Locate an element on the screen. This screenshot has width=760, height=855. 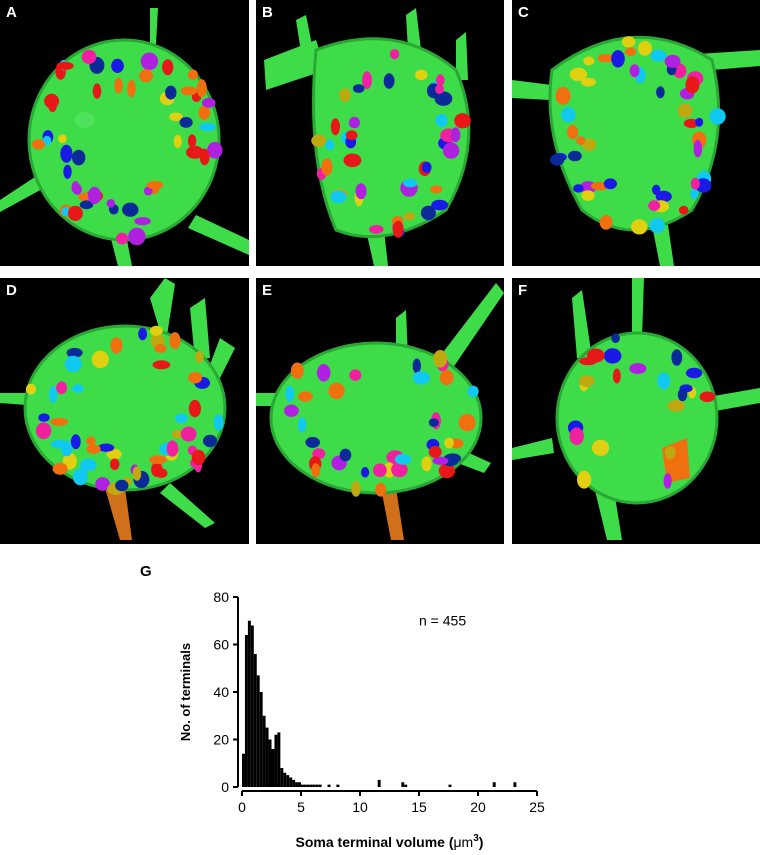
x-tick-label: 0 is located at coordinates (242, 807).